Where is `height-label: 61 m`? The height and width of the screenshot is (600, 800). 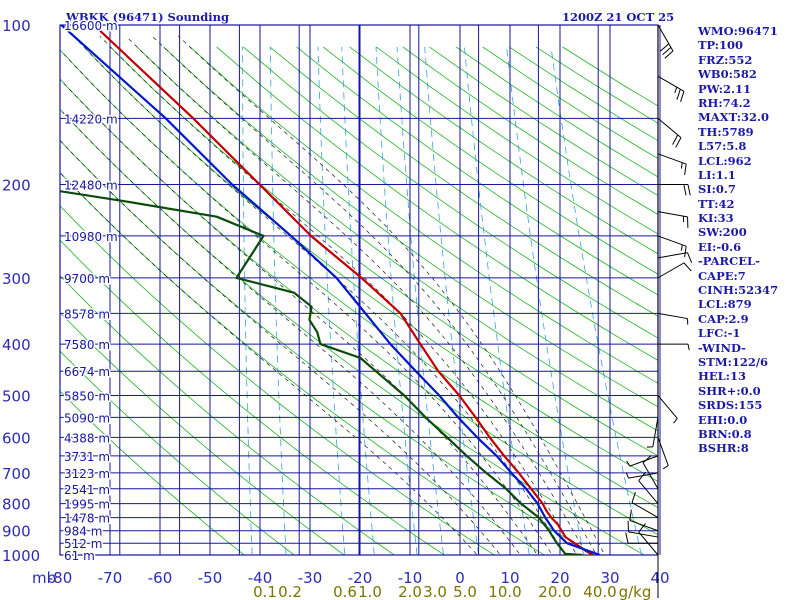
height-label: 61 m is located at coordinates (79, 556).